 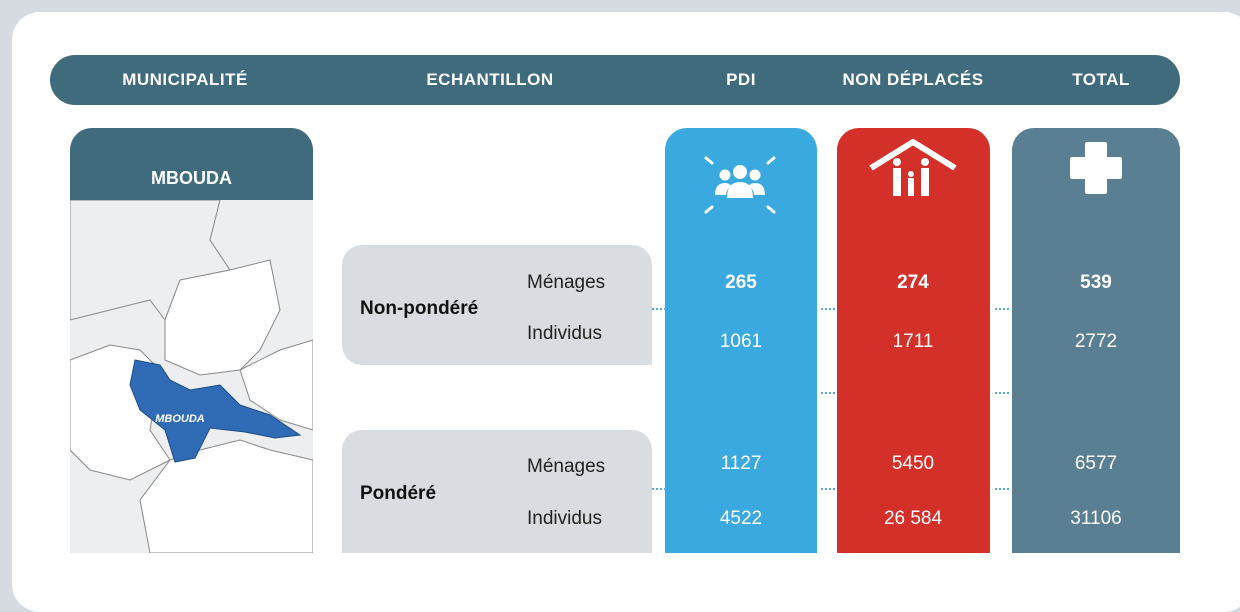 I want to click on group-label: Non-pondéré, so click(x=419, y=308).